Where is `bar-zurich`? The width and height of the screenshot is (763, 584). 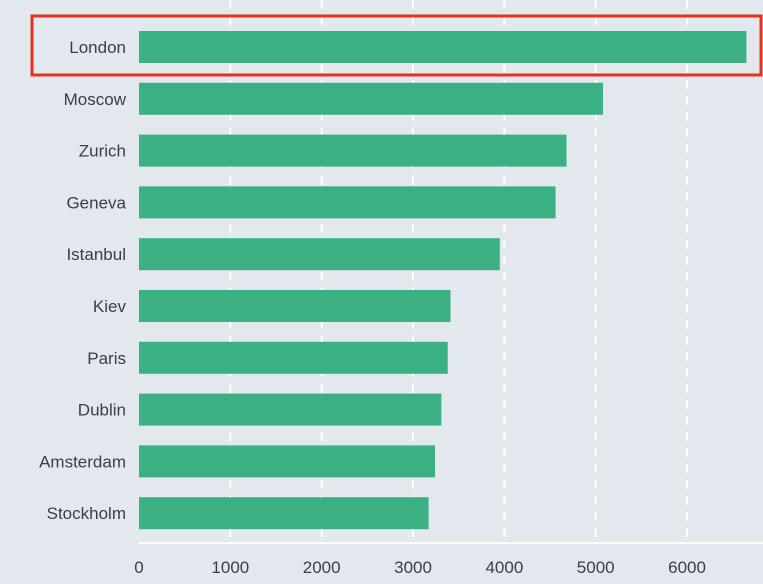
bar-zurich is located at coordinates (353, 150).